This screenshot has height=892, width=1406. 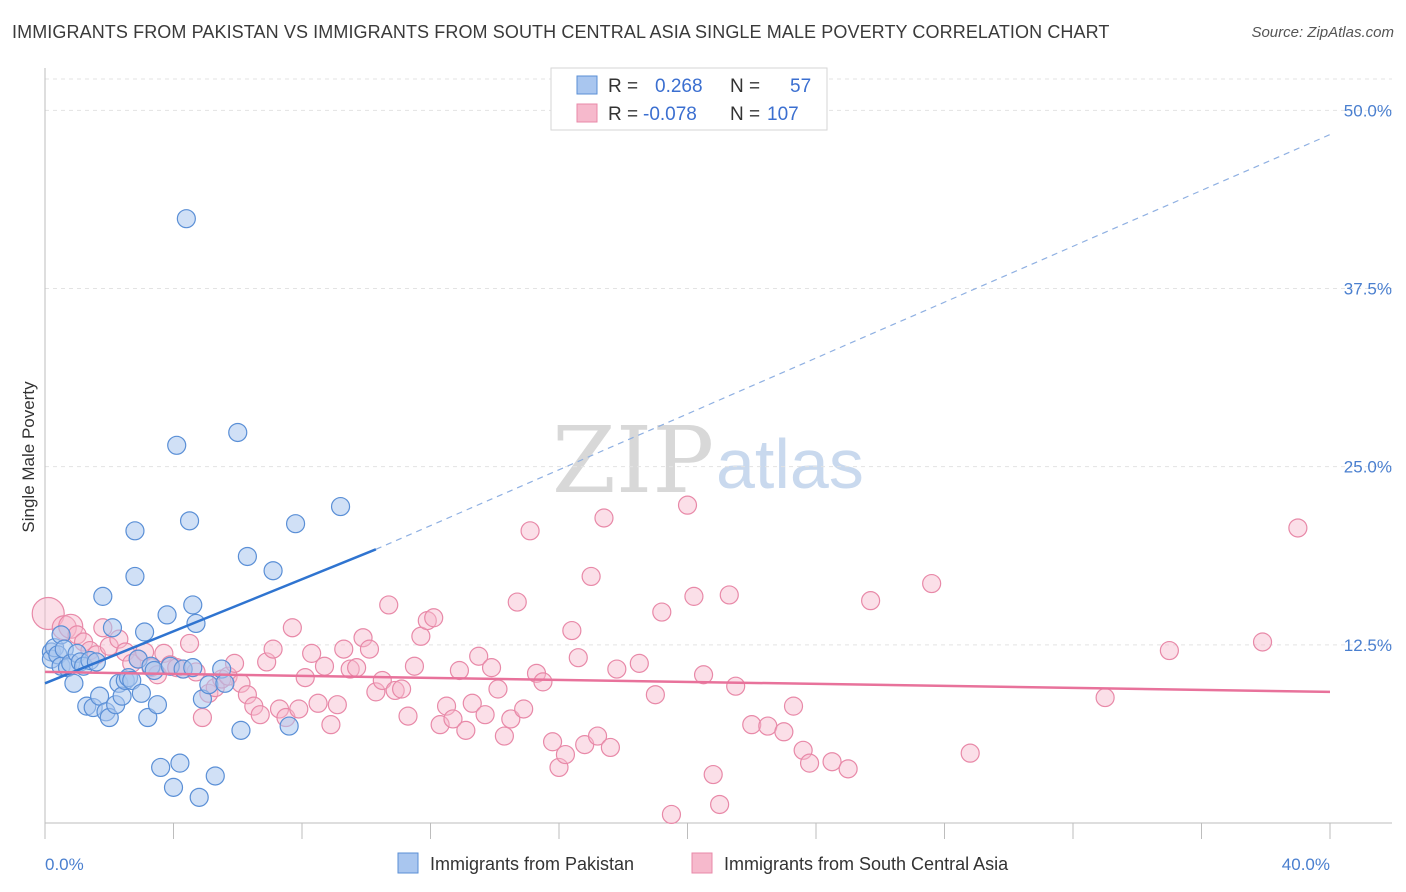 What do you see at coordinates (1368, 289) in the screenshot?
I see `y-tick-label: 37.5%` at bounding box center [1368, 289].